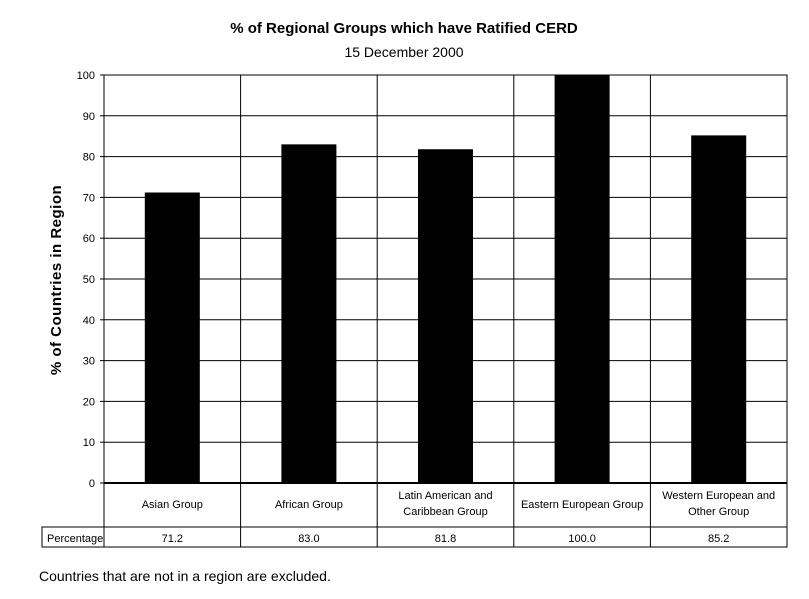  What do you see at coordinates (414, 537) in the screenshot?
I see `table-row-frame` at bounding box center [414, 537].